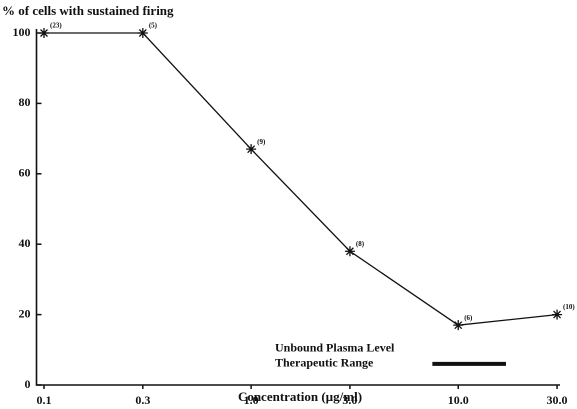 Image resolution: width=577 pixels, height=409 pixels. I want to click on y-tick-label: 80, so click(25, 102).